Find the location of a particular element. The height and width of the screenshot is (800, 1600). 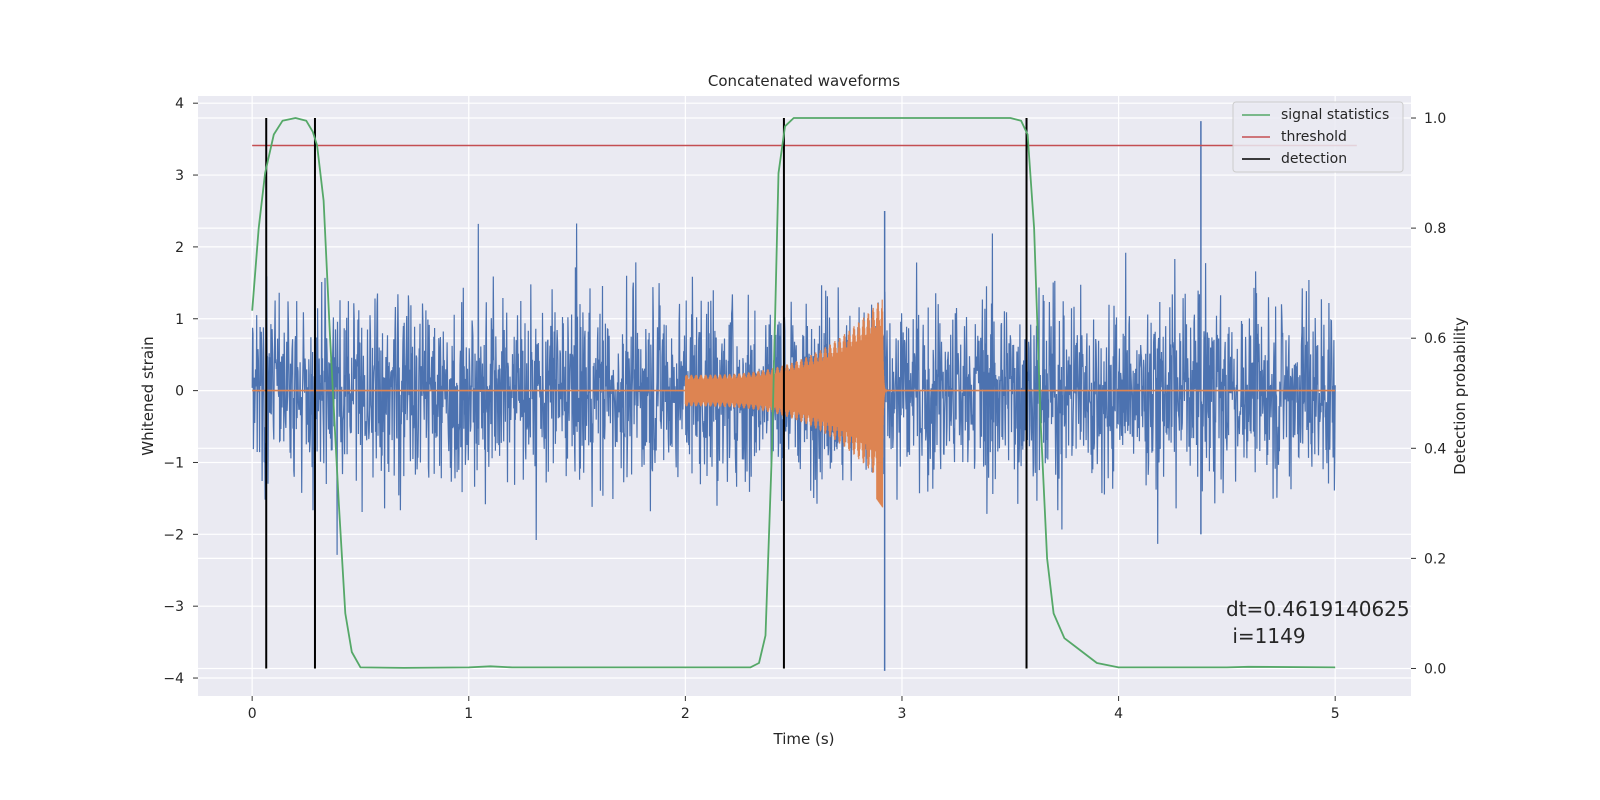

chart-title: Concatenated waveforms is located at coordinates (804, 81).